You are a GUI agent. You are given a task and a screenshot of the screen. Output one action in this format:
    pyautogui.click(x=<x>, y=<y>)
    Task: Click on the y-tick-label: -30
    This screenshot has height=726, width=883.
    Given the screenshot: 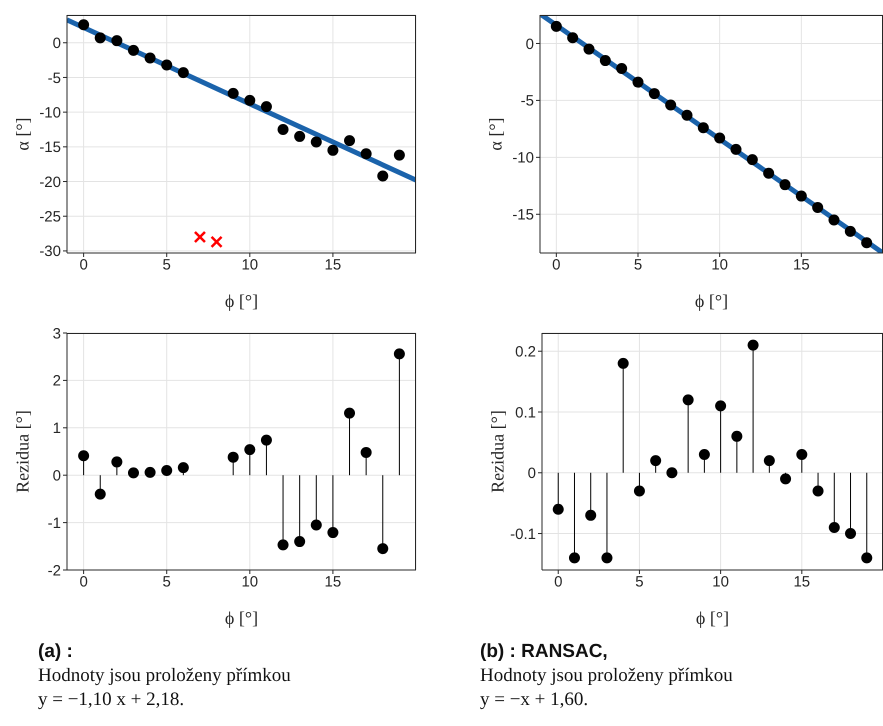 What is the action you would take?
    pyautogui.click(x=50, y=251)
    